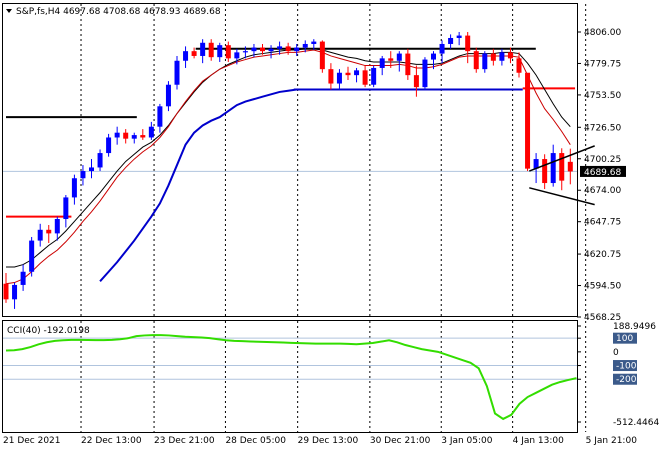 The image size is (660, 450). Describe the element at coordinates (616, 353) in the screenshot. I see `cci-tick-label: 0` at that location.